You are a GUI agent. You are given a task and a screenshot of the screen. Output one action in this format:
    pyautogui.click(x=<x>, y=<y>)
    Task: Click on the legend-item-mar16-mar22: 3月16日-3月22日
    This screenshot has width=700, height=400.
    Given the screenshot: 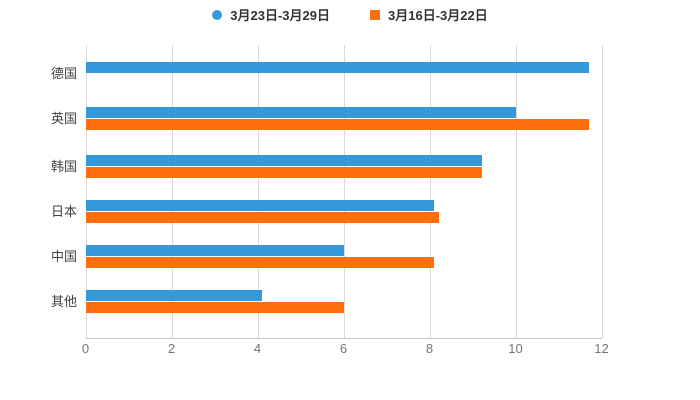 What is the action you would take?
    pyautogui.click(x=429, y=15)
    